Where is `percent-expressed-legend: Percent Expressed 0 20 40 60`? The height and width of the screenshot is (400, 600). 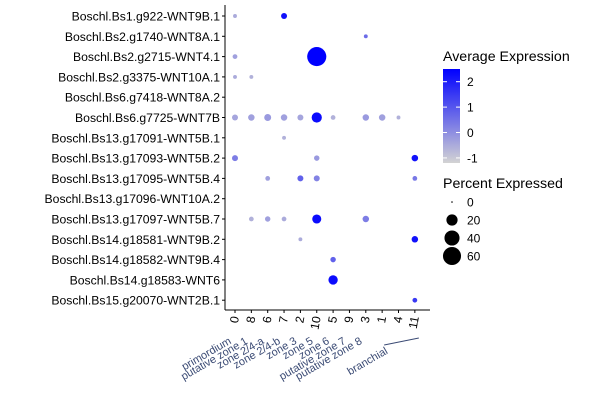 percent-expressed-legend: Percent Expressed 0 20 40 60 is located at coordinates (502, 221).